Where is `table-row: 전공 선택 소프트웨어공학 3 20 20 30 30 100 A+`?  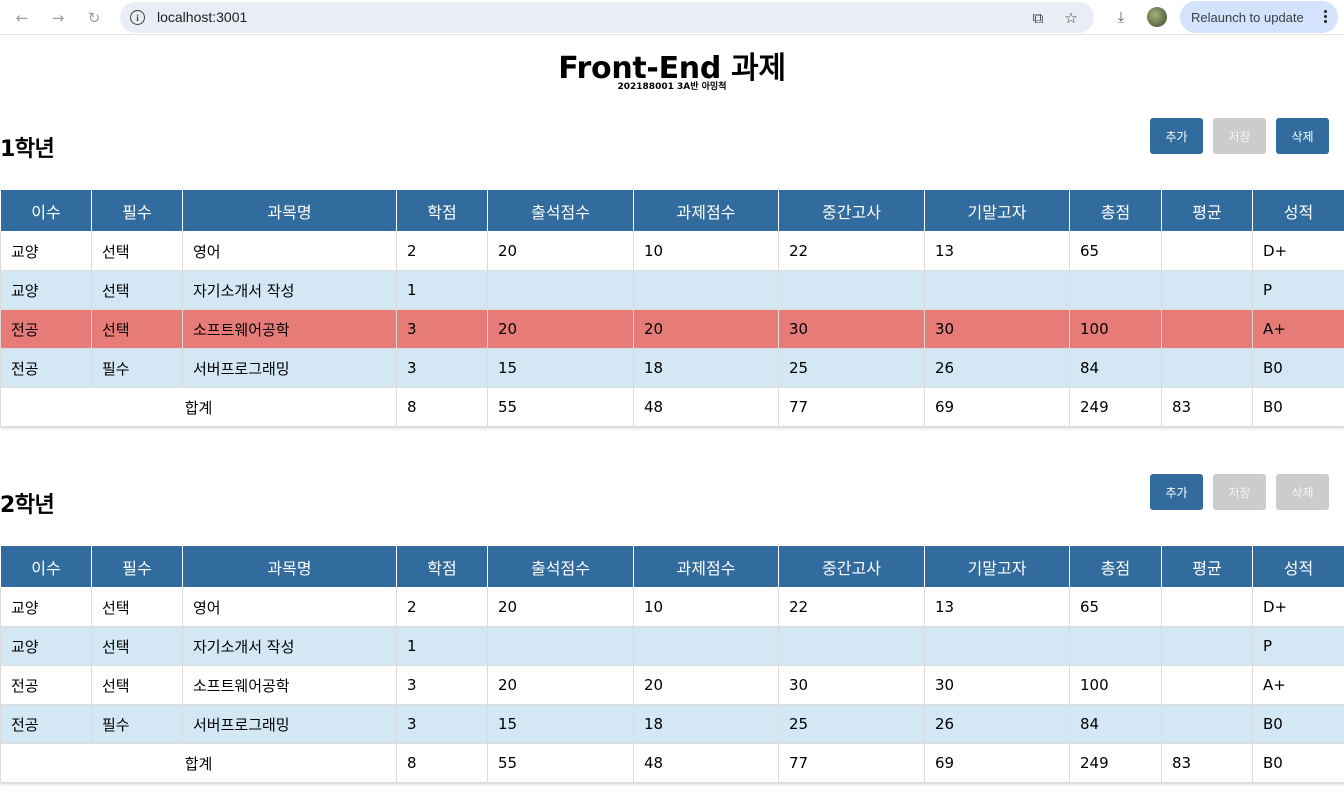 table-row: 전공 선택 소프트웨어공학 3 20 20 30 30 100 A+ is located at coordinates (672, 685).